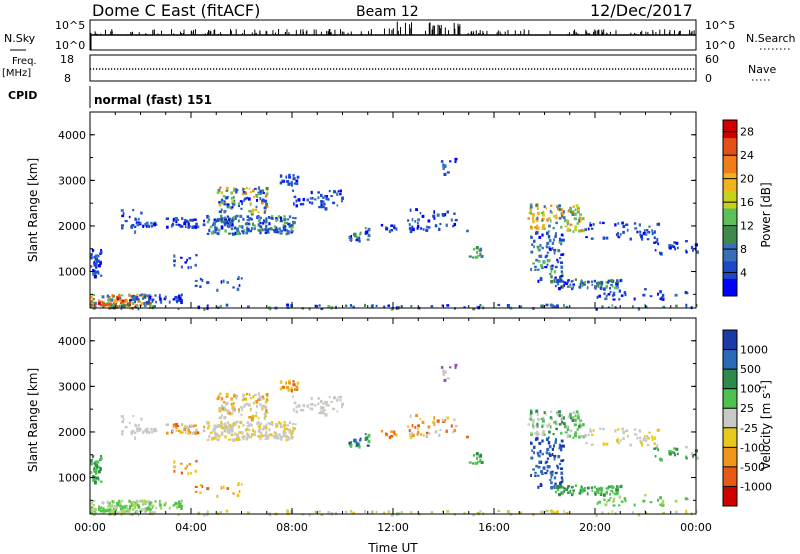 This screenshot has height=554, width=800. What do you see at coordinates (730, 181) in the screenshot?
I see `power-colorbar-swatch` at bounding box center [730, 181].